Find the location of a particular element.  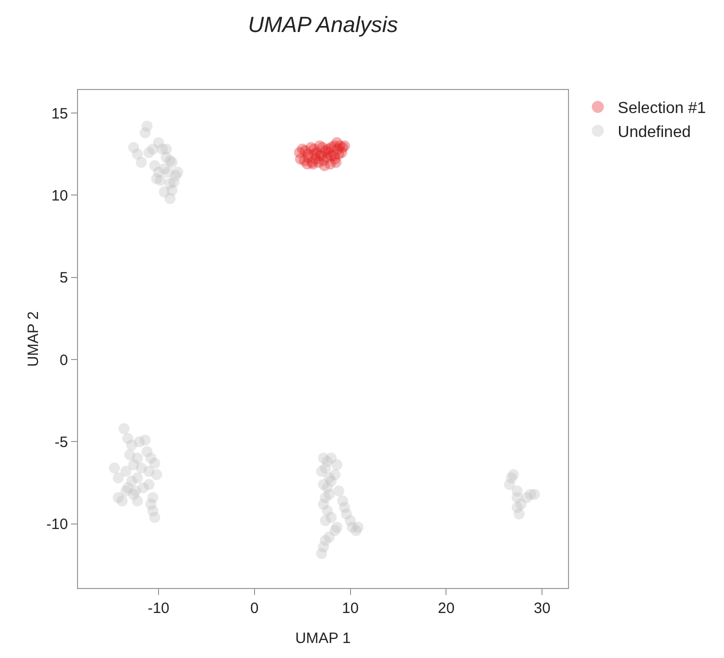

y-tick-label: 10 is located at coordinates (59, 195).